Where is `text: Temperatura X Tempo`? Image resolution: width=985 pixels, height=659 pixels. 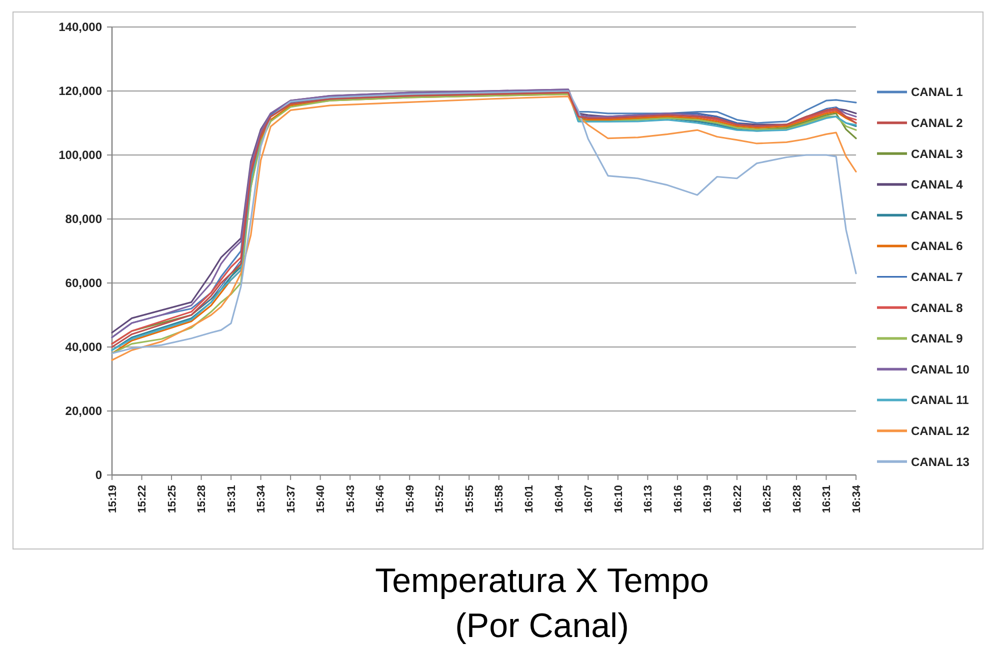 text: Temperatura X Tempo is located at coordinates (542, 581).